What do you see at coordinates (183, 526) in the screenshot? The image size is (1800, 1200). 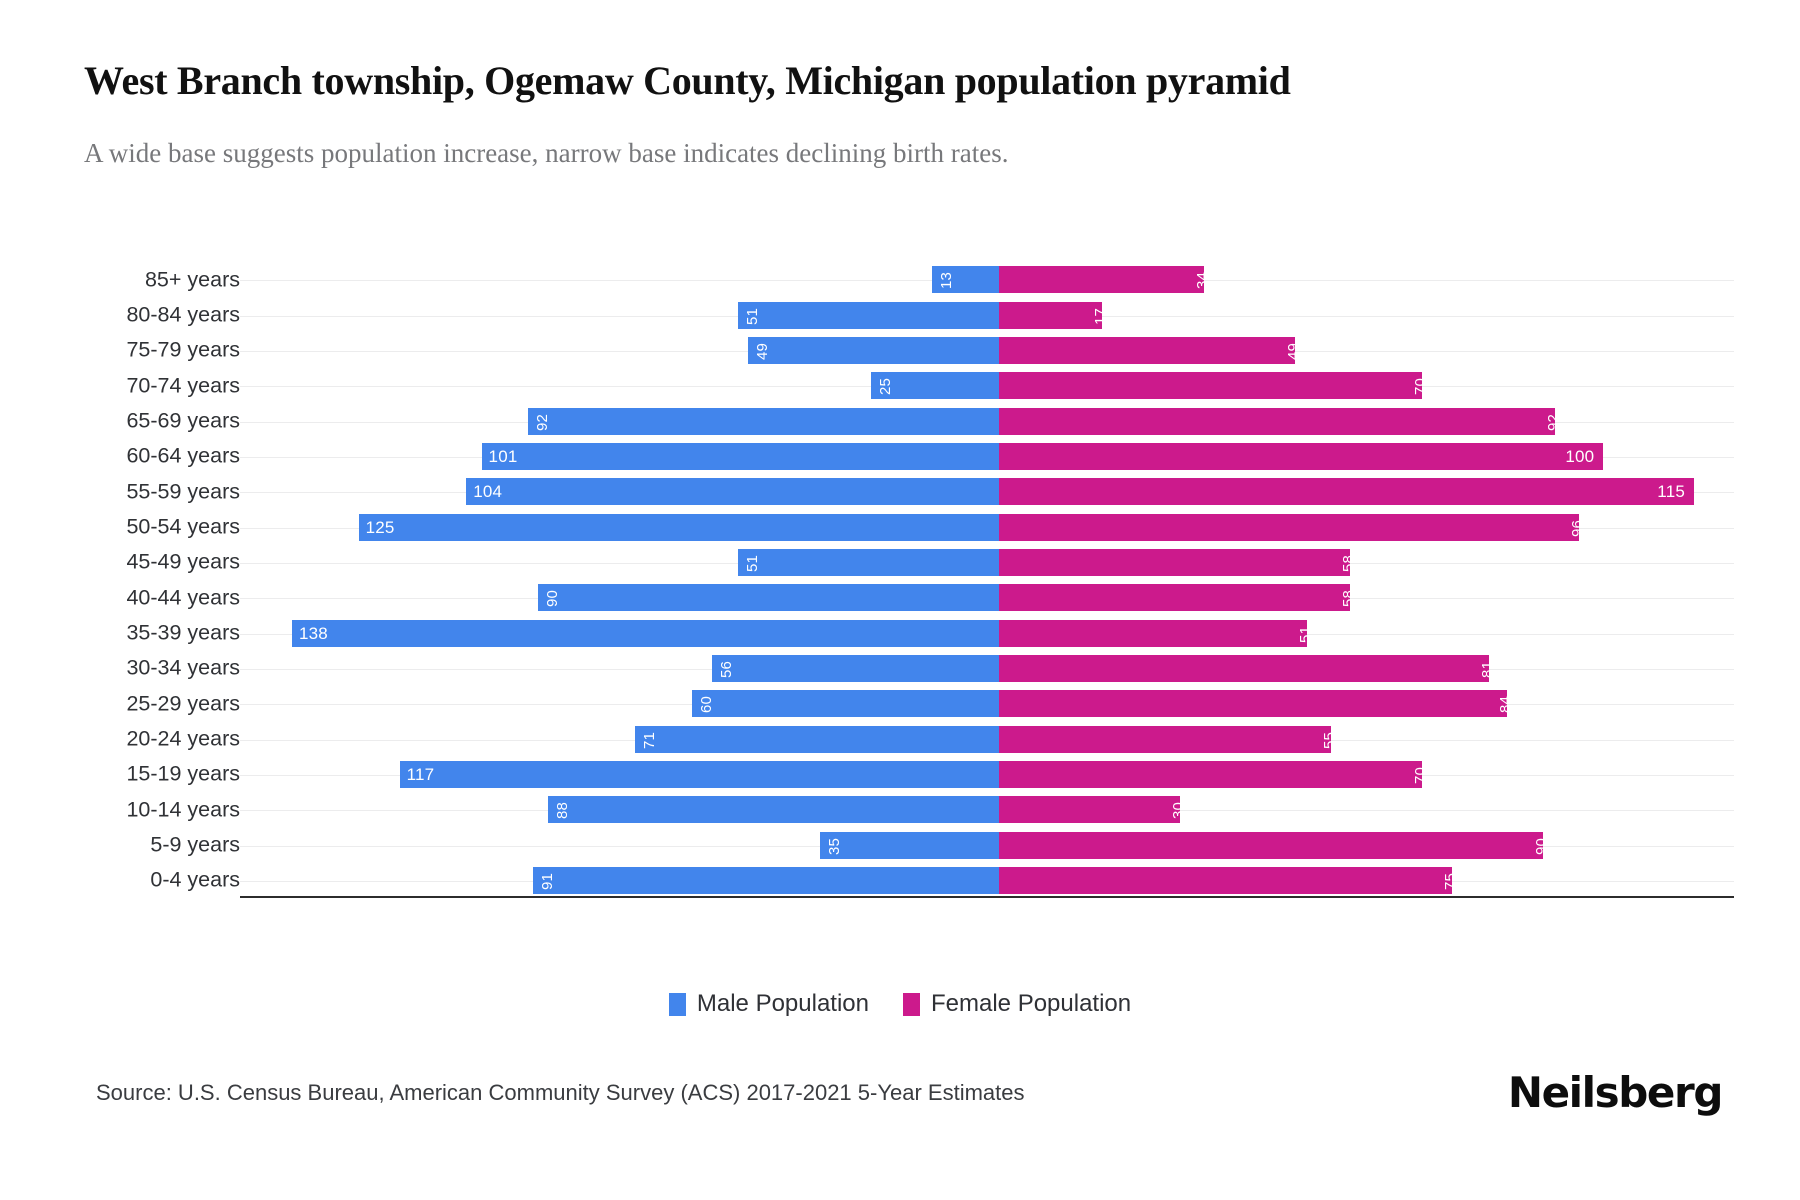 I see `y-axis-label: 50-54 years` at bounding box center [183, 526].